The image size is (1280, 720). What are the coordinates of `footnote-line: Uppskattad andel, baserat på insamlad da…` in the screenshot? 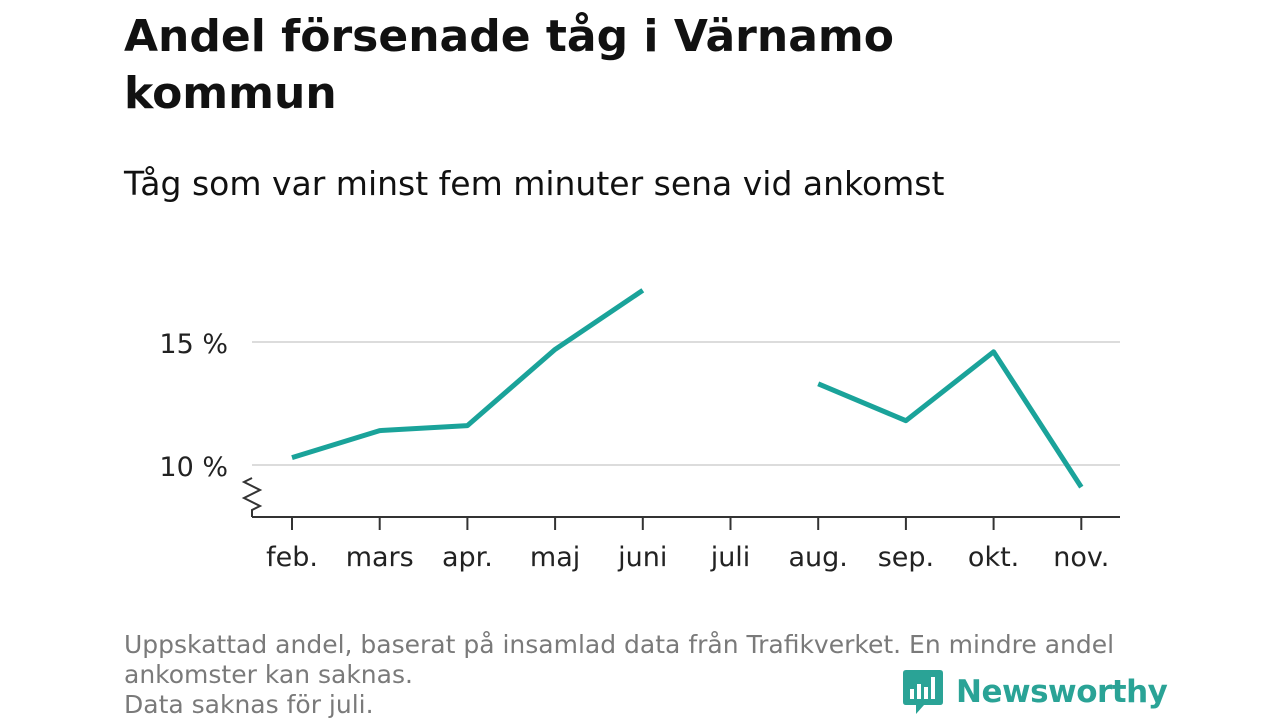 It's located at (619, 644).